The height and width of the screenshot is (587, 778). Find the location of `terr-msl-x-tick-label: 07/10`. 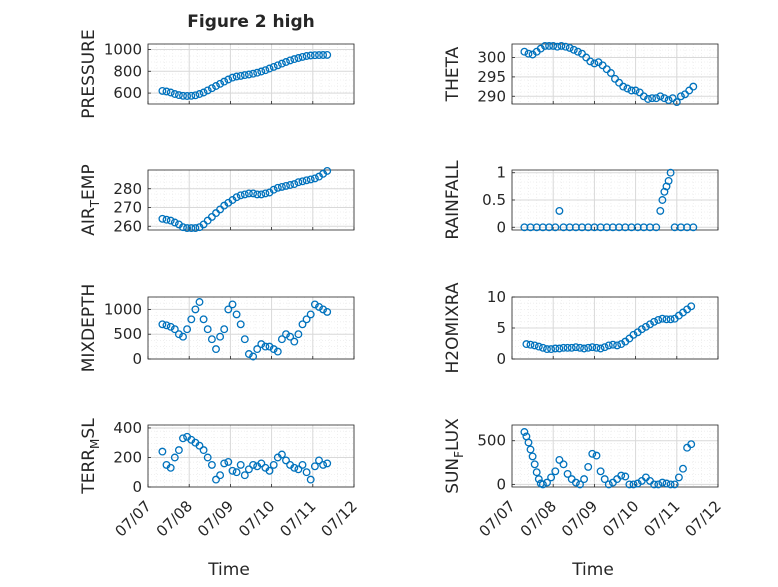

terr-msl-x-tick-label: 07/10 is located at coordinates (256, 518).